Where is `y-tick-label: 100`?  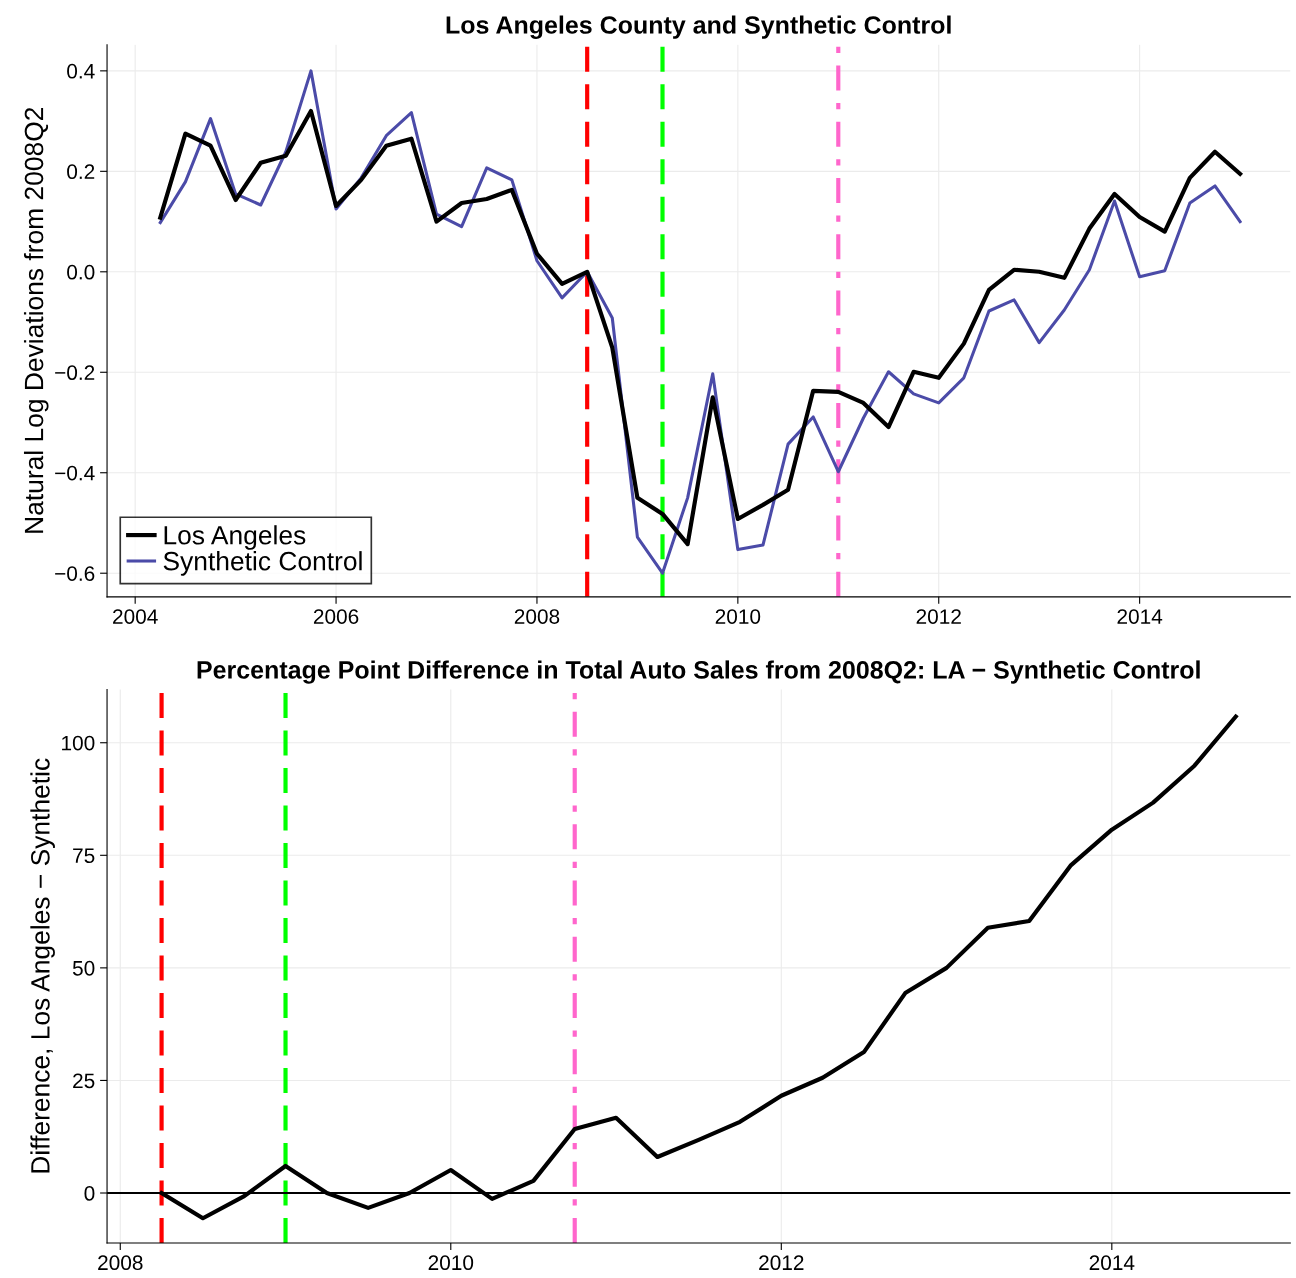
y-tick-label: 100 is located at coordinates (78, 743).